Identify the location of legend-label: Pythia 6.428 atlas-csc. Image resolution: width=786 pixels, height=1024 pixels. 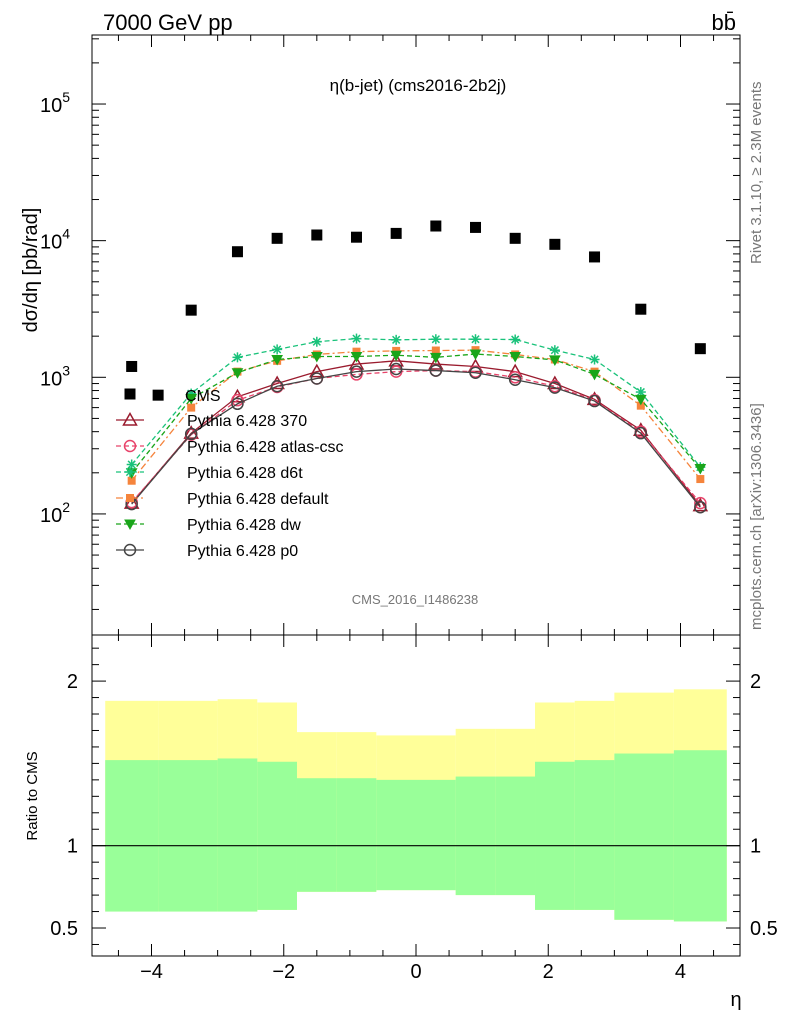
(265, 447).